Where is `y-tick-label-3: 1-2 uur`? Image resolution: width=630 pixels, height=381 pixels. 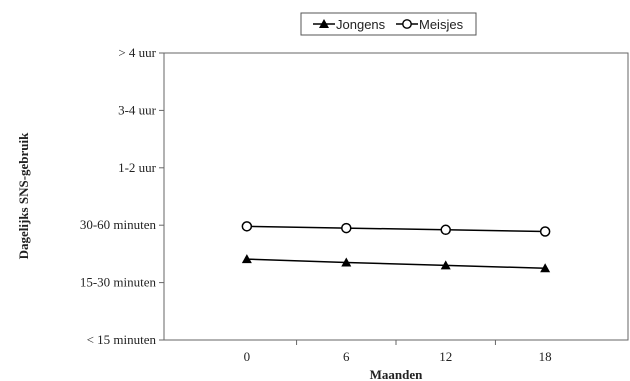
y-tick-label-3: 1-2 uur is located at coordinates (137, 167).